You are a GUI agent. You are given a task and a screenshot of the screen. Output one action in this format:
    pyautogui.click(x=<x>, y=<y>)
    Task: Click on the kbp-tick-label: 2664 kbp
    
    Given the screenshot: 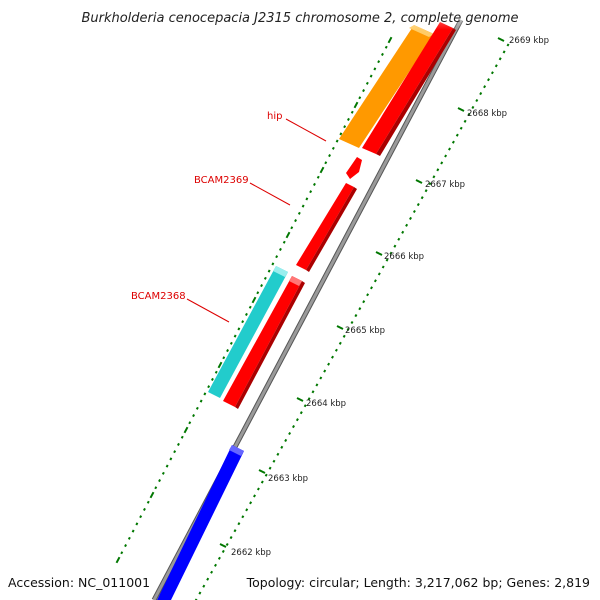 What is the action you would take?
    pyautogui.click(x=326, y=404)
    